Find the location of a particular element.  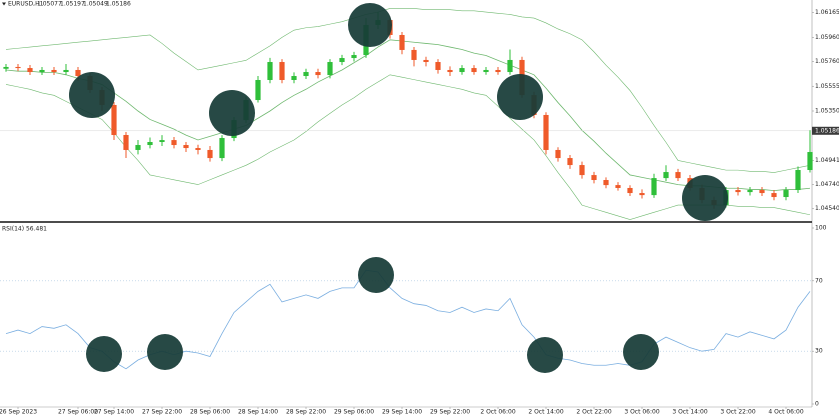

header-high: 1.05197 is located at coordinates (72, 4).